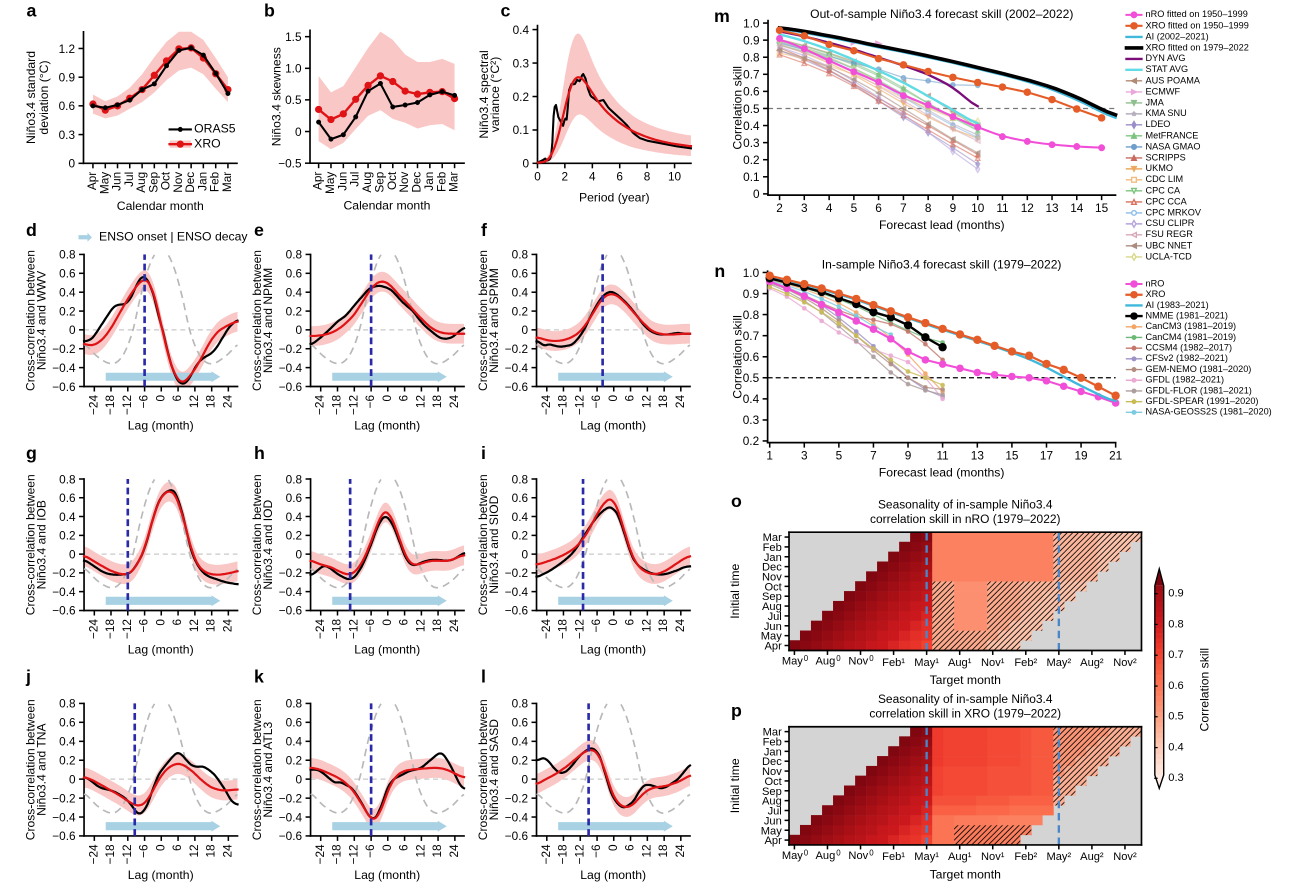 This screenshot has width=1294, height=888. Describe the element at coordinates (337, 629) in the screenshot. I see `svg-text: −18` at that location.